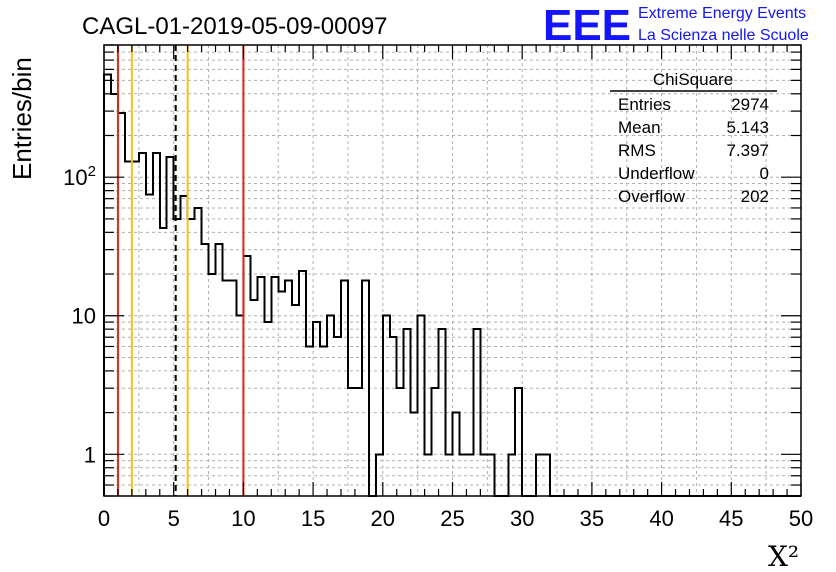  I want to click on stats-row-rms: RMS 7.397, so click(693, 150).